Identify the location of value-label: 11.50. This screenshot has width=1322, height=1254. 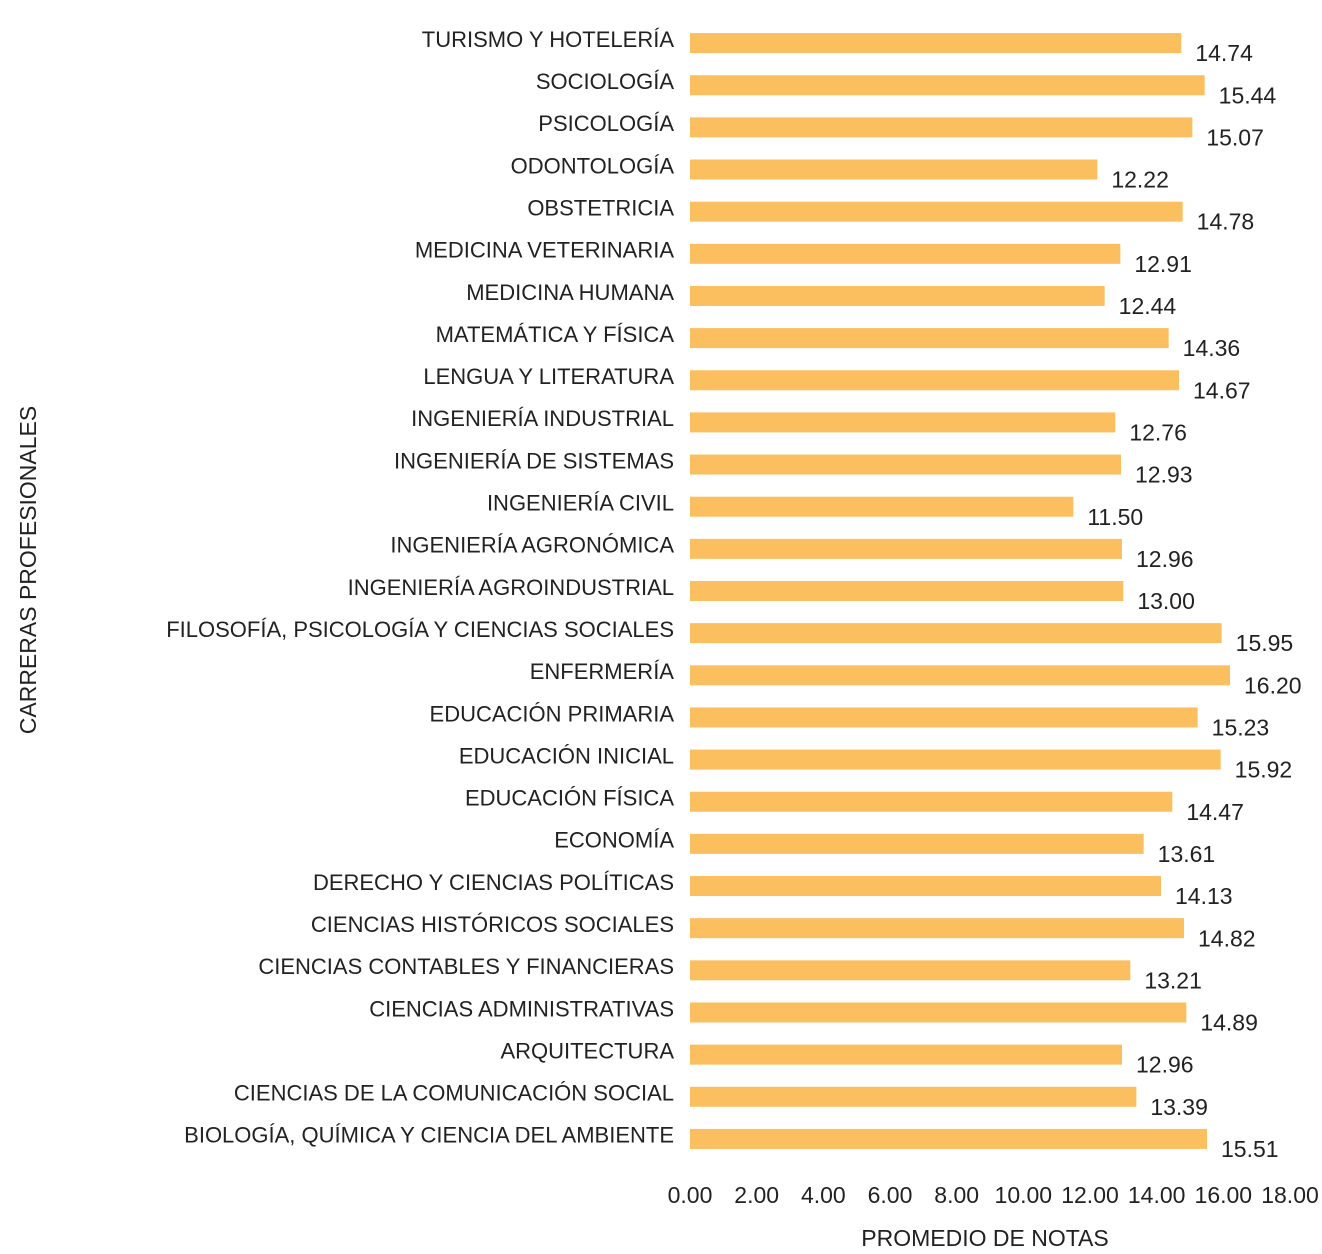
(1115, 517).